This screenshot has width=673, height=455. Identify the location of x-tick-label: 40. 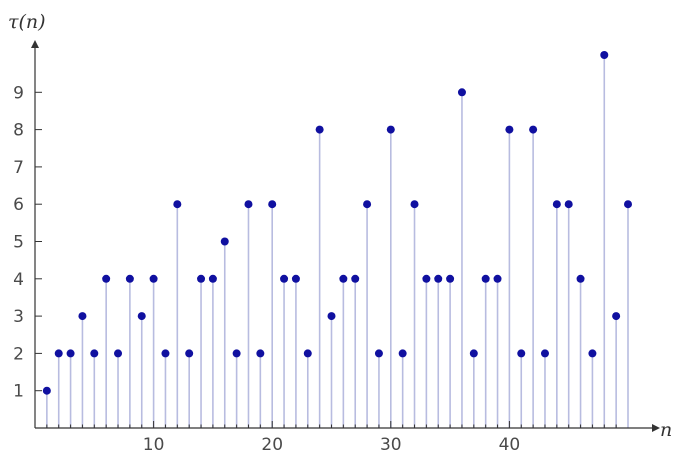
(510, 445).